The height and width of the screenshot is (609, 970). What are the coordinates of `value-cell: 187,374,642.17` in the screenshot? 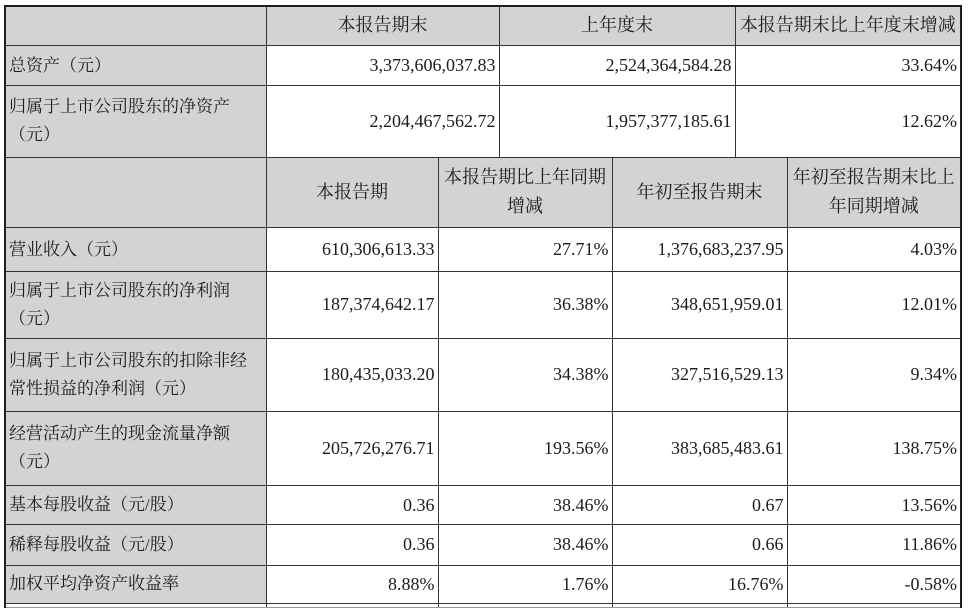 It's located at (352, 305).